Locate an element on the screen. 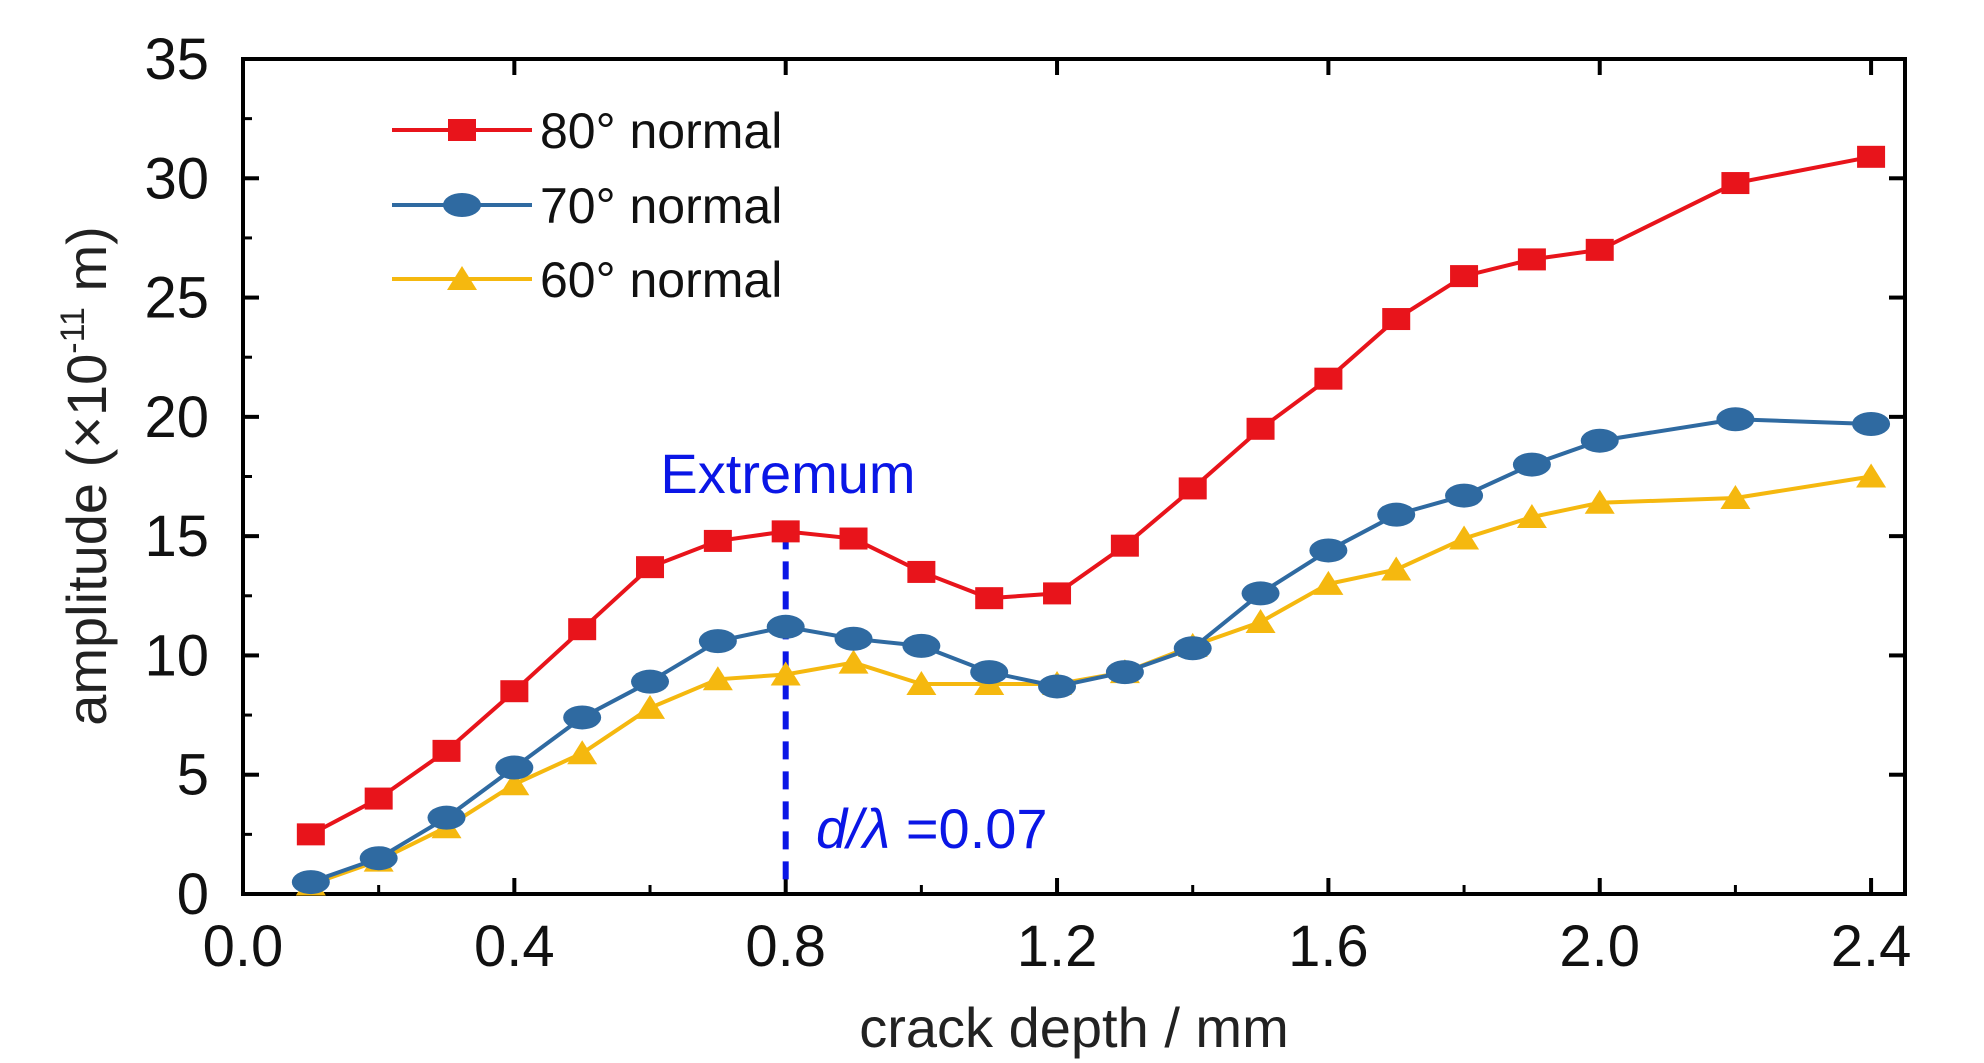  legend-label: 80° normal is located at coordinates (661, 131).